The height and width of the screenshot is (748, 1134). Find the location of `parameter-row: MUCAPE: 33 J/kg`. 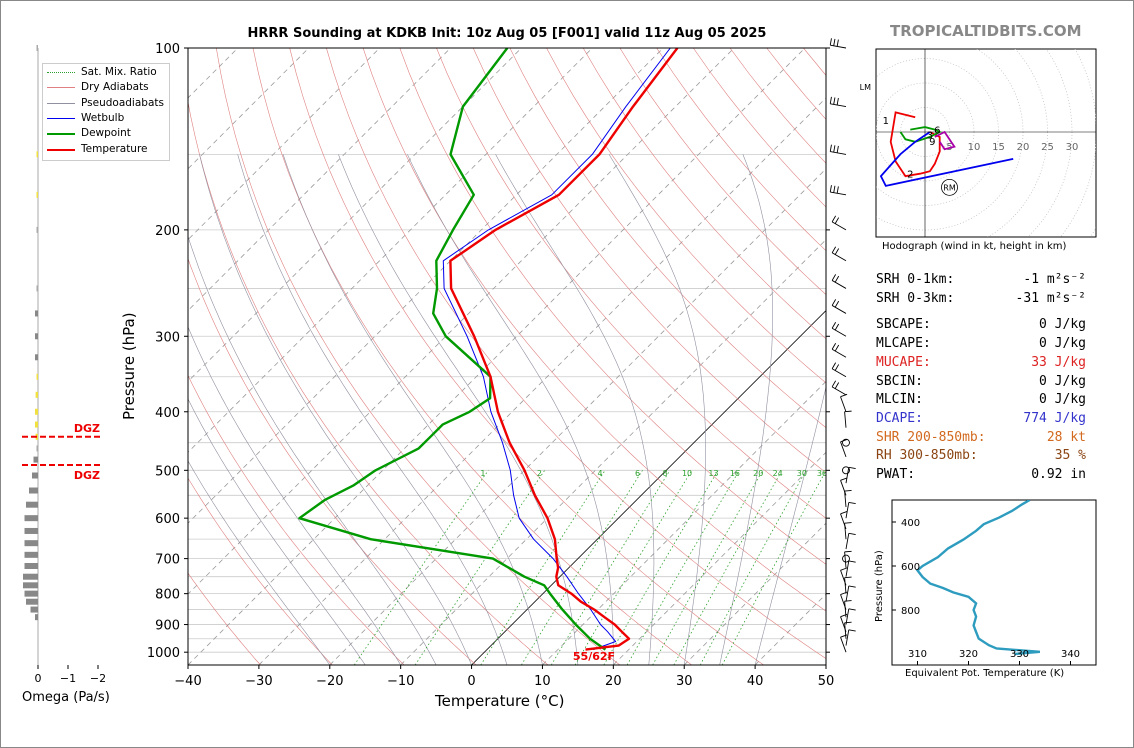

parameter-row: MUCAPE: 33 J/kg is located at coordinates (983, 364).